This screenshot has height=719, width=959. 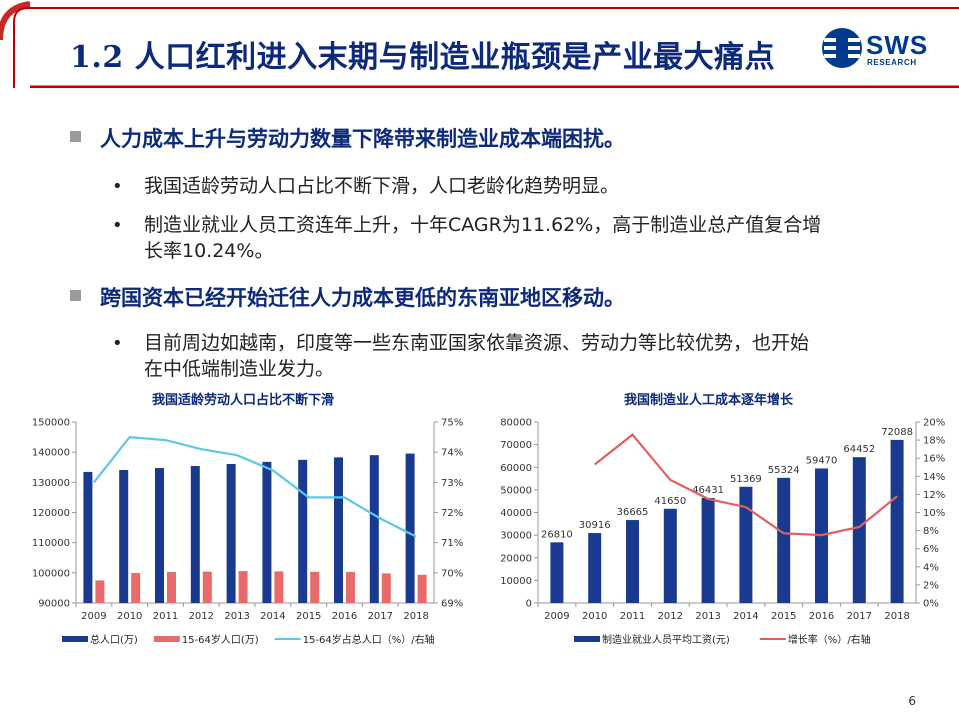 I want to click on y-tick-label-left: 130000, so click(x=51, y=483).